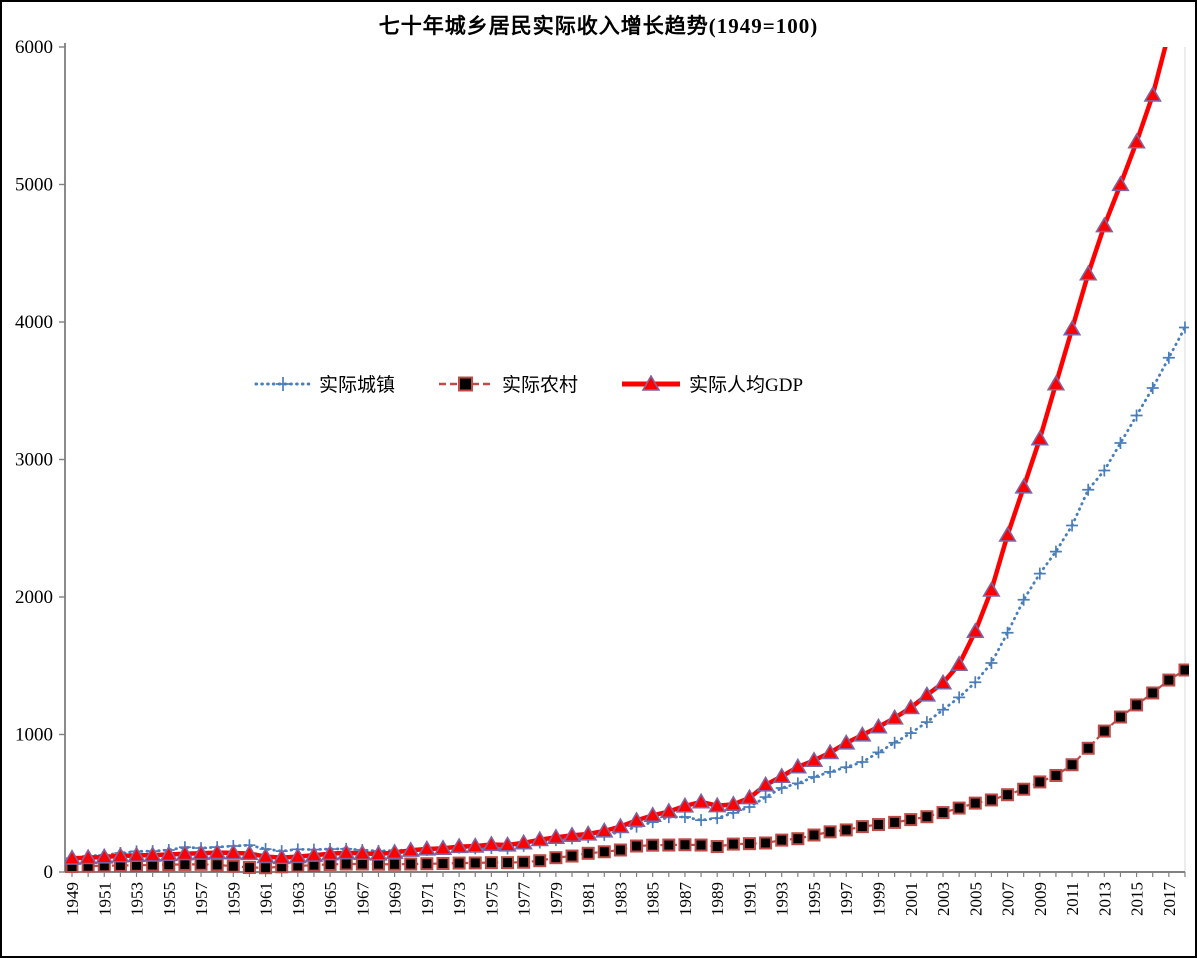 Image resolution: width=1197 pixels, height=958 pixels. What do you see at coordinates (879, 899) in the screenshot?
I see `x-tick-label: 1999` at bounding box center [879, 899].